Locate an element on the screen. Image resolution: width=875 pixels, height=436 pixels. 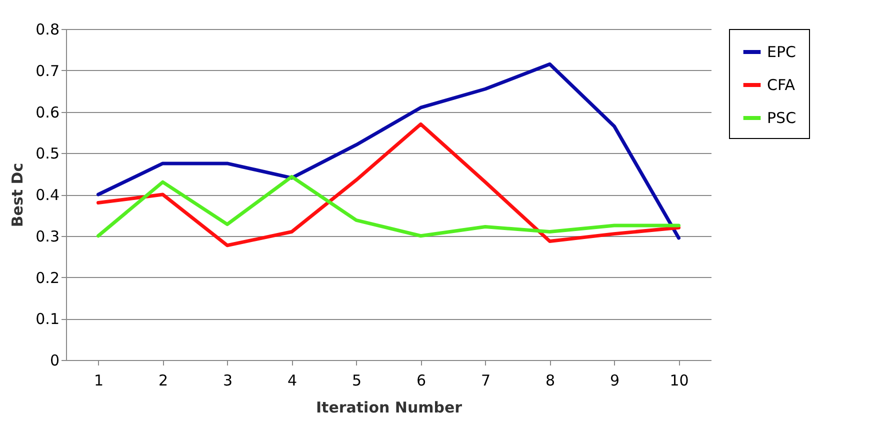
y-tick-label: 0.3 is located at coordinates (48, 236).